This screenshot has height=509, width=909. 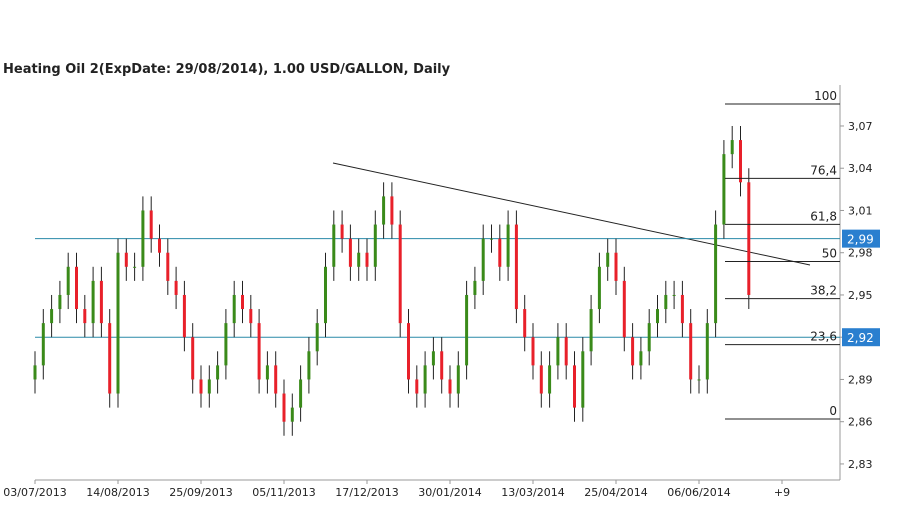 I want to click on x-tick-label: 25/04/2014, so click(x=615, y=492).